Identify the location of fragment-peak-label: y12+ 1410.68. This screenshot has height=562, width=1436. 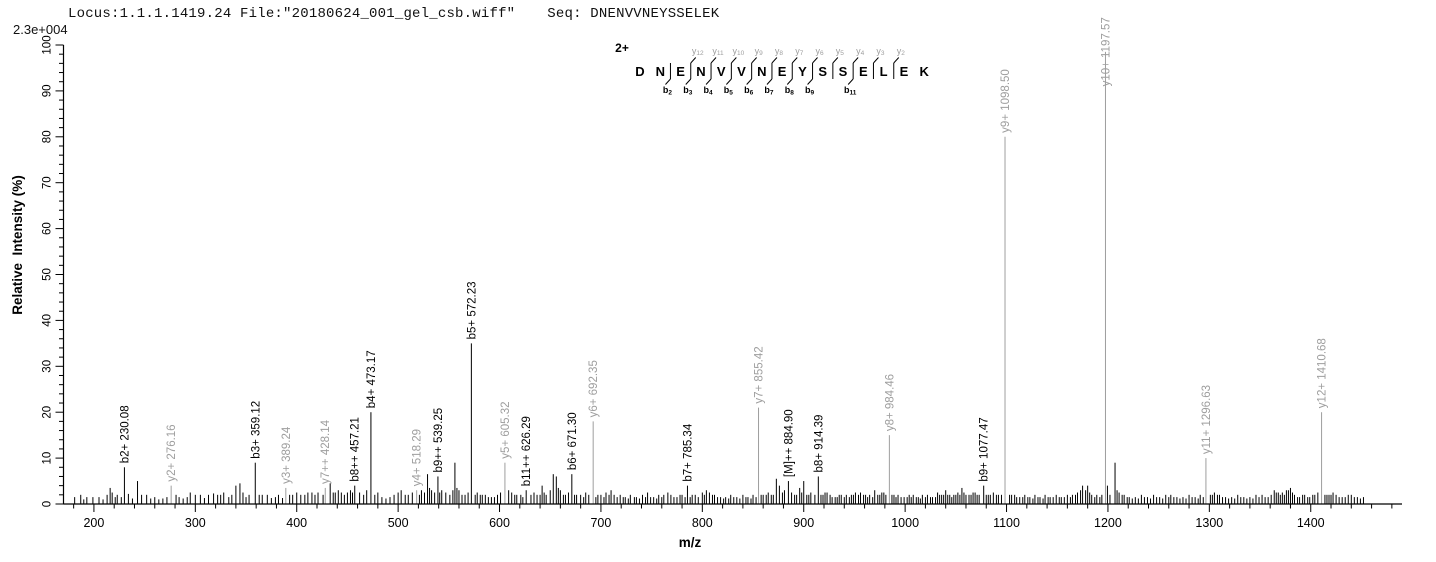
(1323, 373).